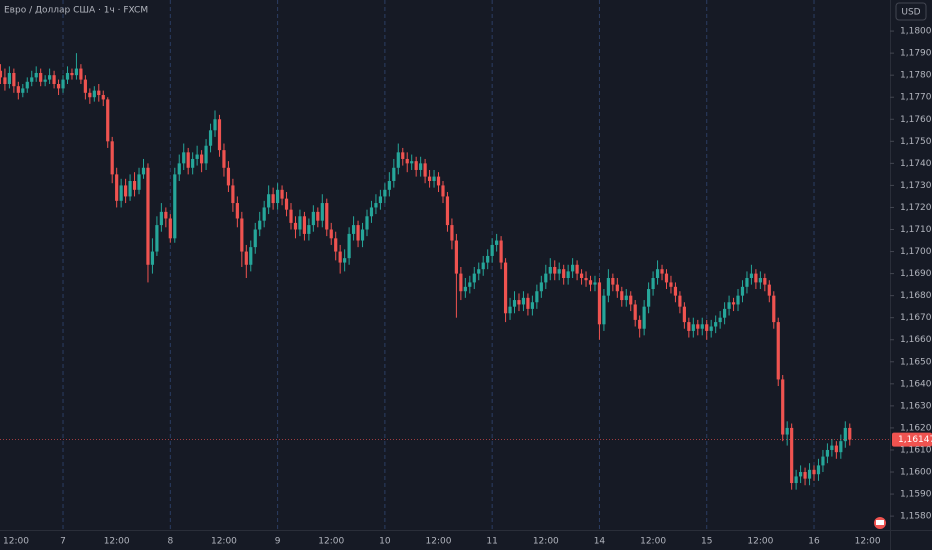  I want to click on y-tick-label: 1,17200, so click(916, 208).